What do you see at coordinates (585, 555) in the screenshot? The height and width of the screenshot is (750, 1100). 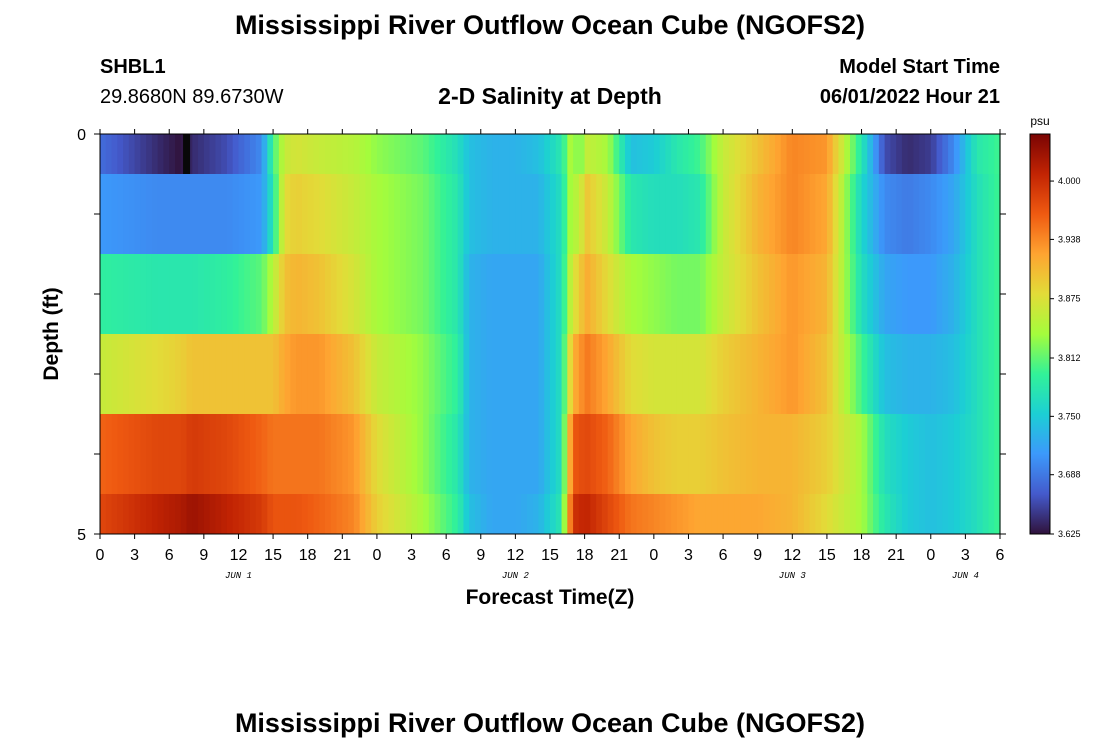 I see `x-tick-label: 18` at bounding box center [585, 555].